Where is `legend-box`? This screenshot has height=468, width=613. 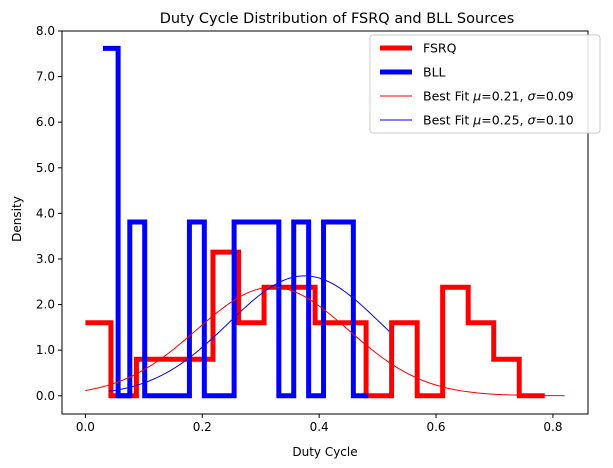 legend-box is located at coordinates (485, 84).